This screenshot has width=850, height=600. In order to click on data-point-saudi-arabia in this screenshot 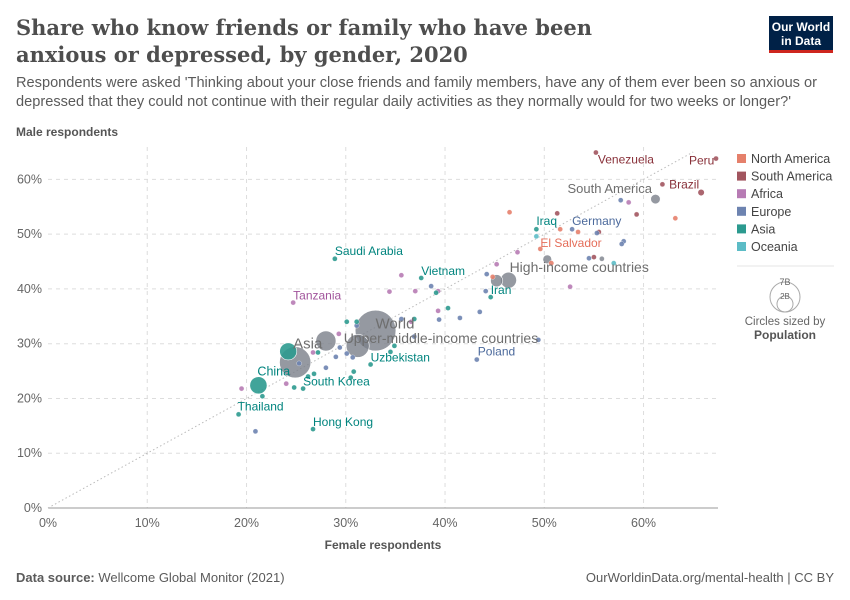, I will do `click(335, 259)`.